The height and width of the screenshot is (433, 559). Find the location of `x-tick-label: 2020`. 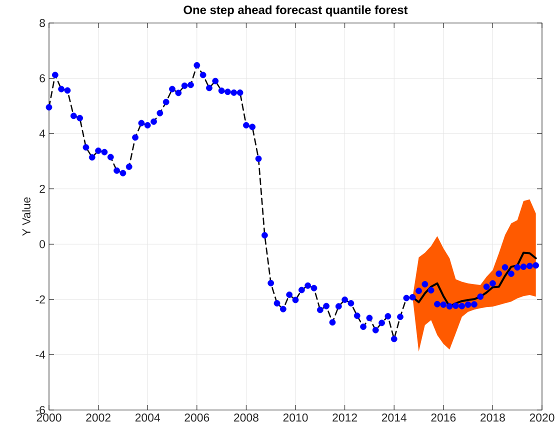

x-tick-label: 2020 is located at coordinates (542, 418).